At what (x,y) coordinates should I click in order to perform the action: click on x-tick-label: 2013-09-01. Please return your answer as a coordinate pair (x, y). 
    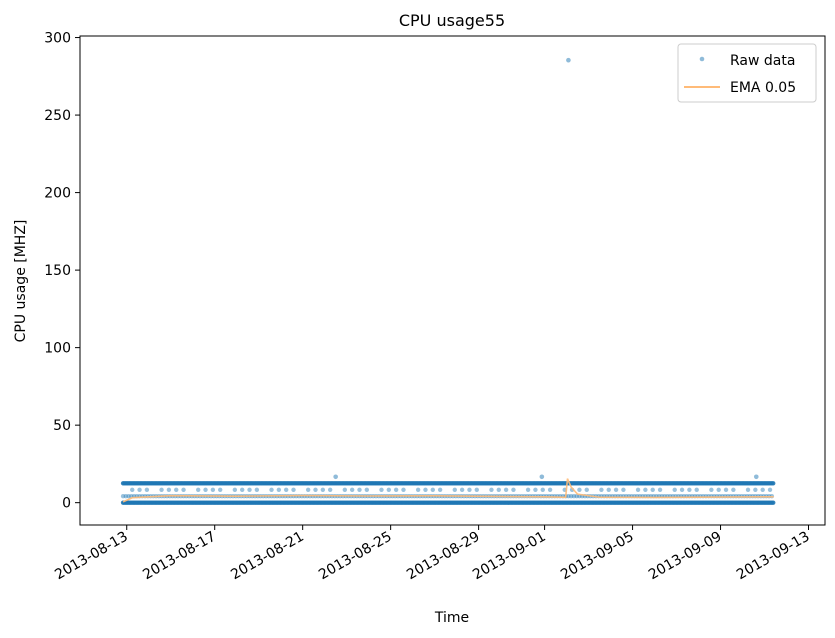
    Looking at the image, I should click on (509, 556).